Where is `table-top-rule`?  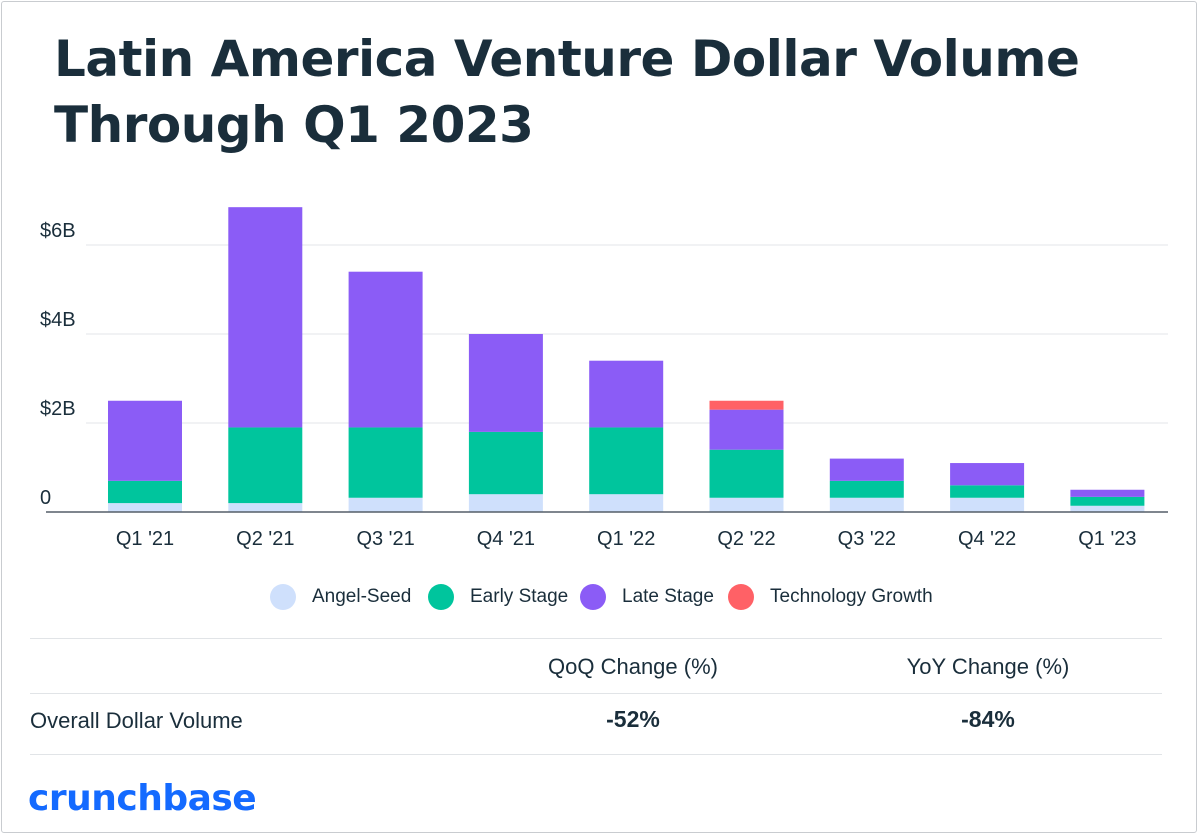 table-top-rule is located at coordinates (596, 638).